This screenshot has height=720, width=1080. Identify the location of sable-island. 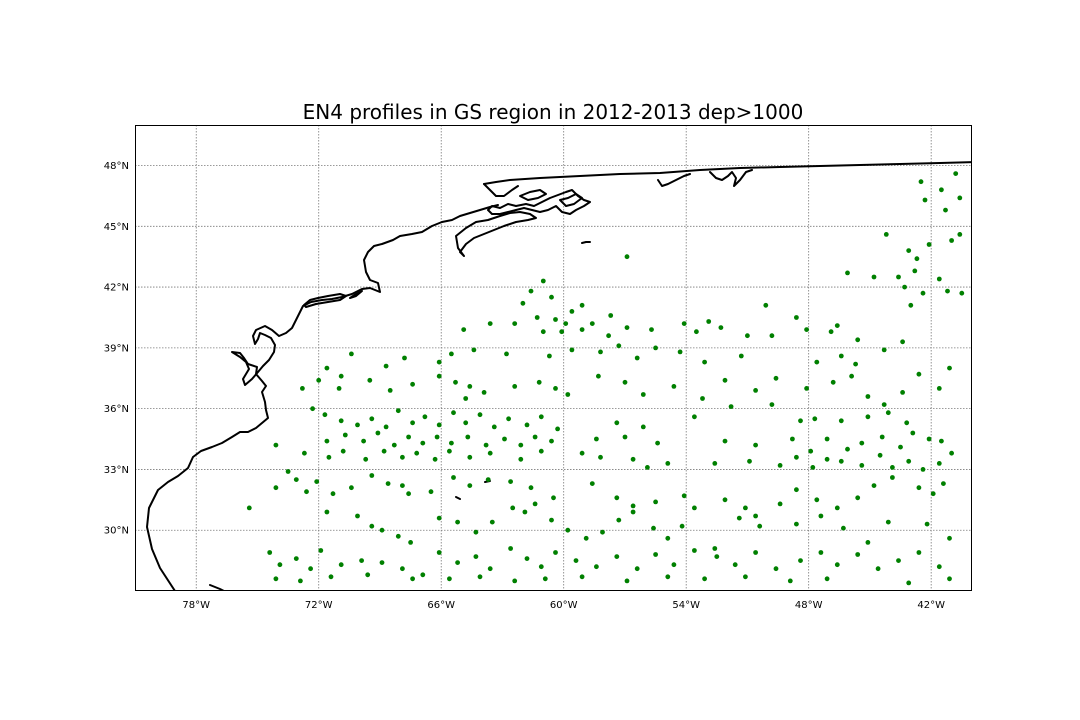
(586, 242).